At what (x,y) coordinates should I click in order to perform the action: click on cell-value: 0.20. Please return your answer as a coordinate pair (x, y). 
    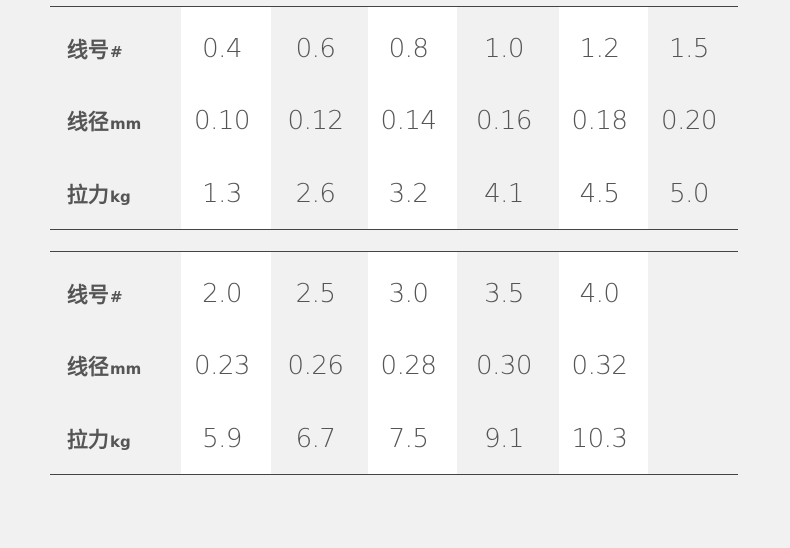
    Looking at the image, I should click on (689, 121).